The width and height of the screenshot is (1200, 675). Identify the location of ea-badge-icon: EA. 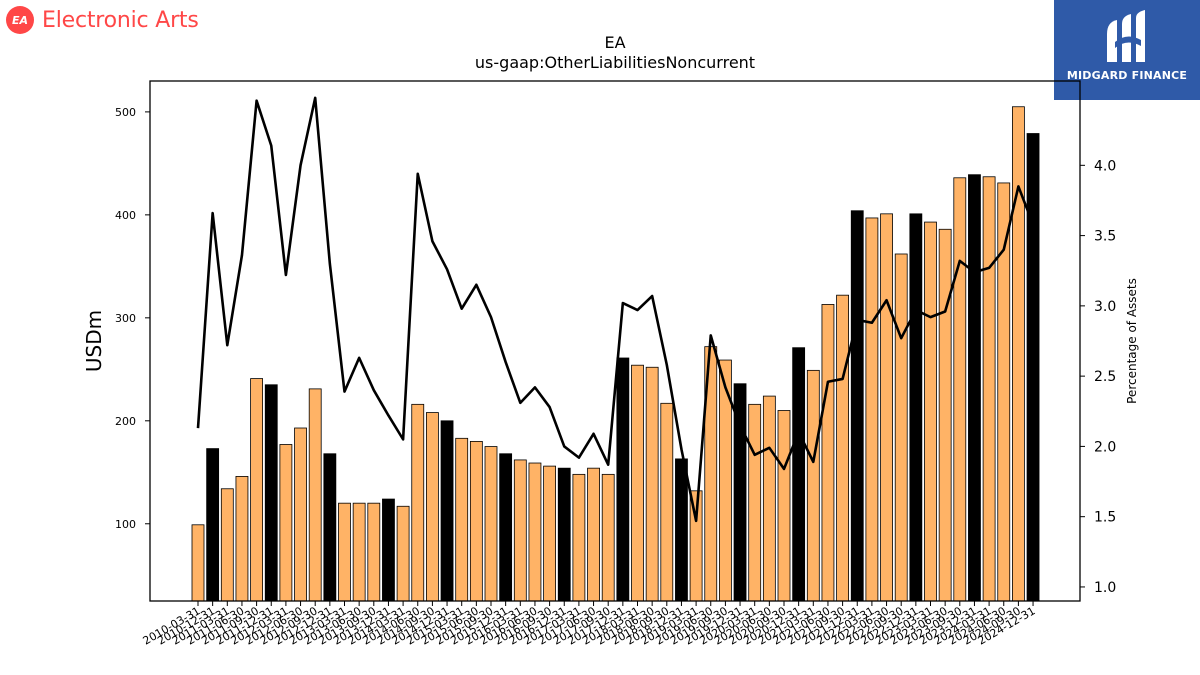
(20, 20).